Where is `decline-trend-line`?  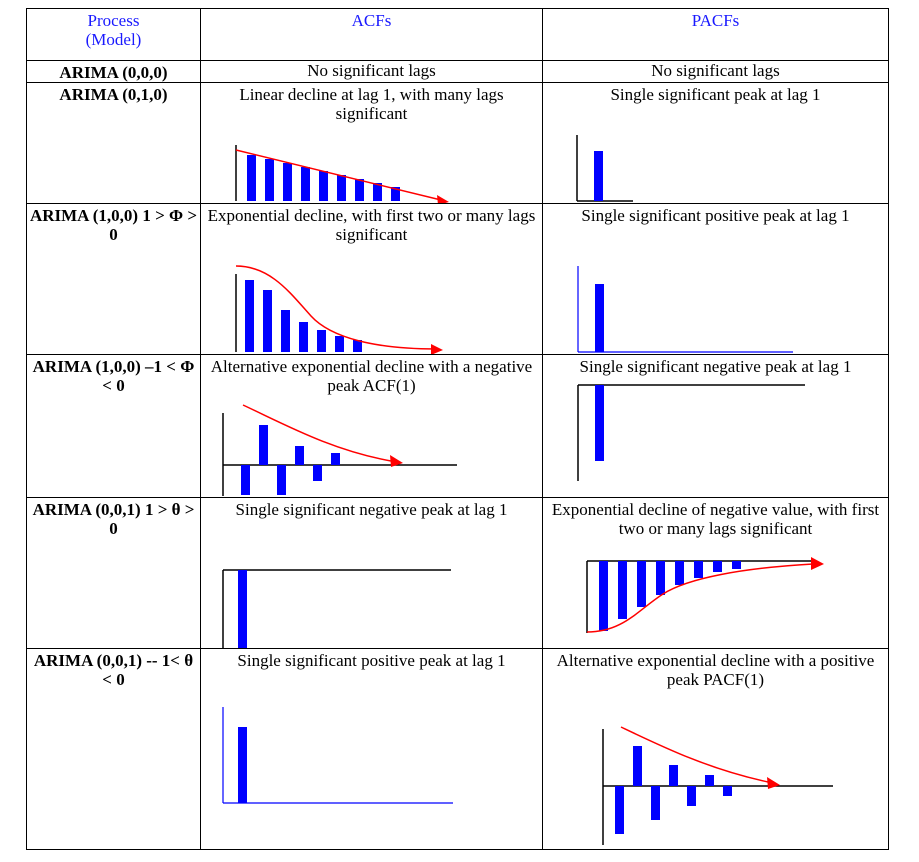 decline-trend-line is located at coordinates (338, 175).